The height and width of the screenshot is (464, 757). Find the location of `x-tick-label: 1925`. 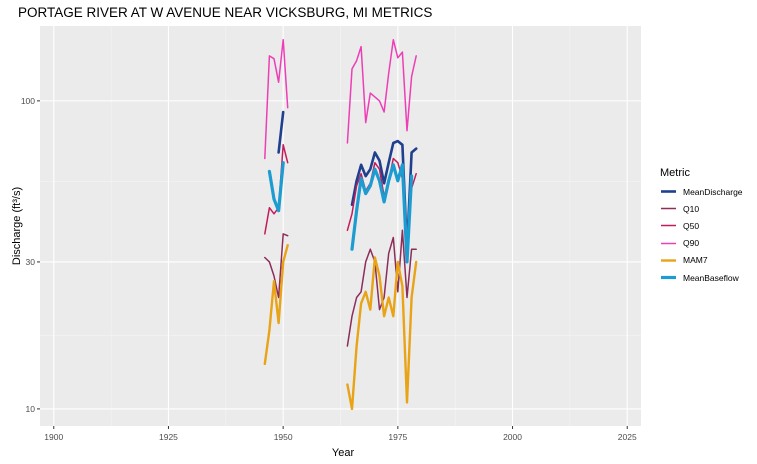

x-tick-label: 1925 is located at coordinates (168, 437).